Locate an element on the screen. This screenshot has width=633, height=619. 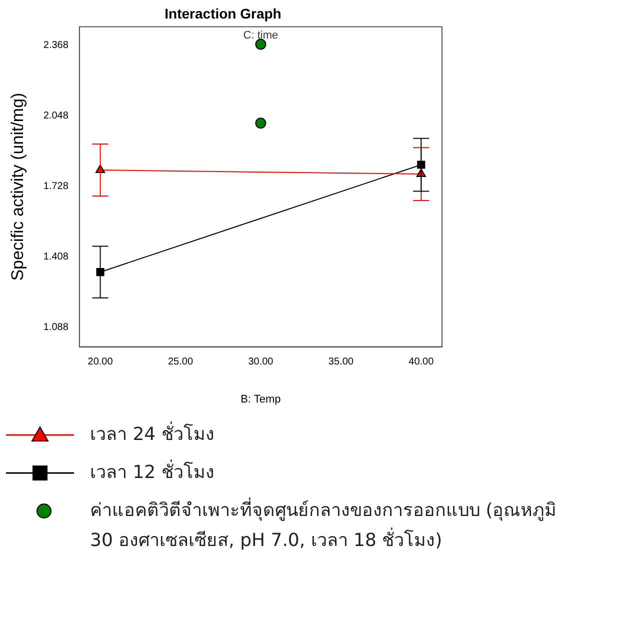
legend-label: เวลา 12 ชั่วโมง is located at coordinates (153, 471).